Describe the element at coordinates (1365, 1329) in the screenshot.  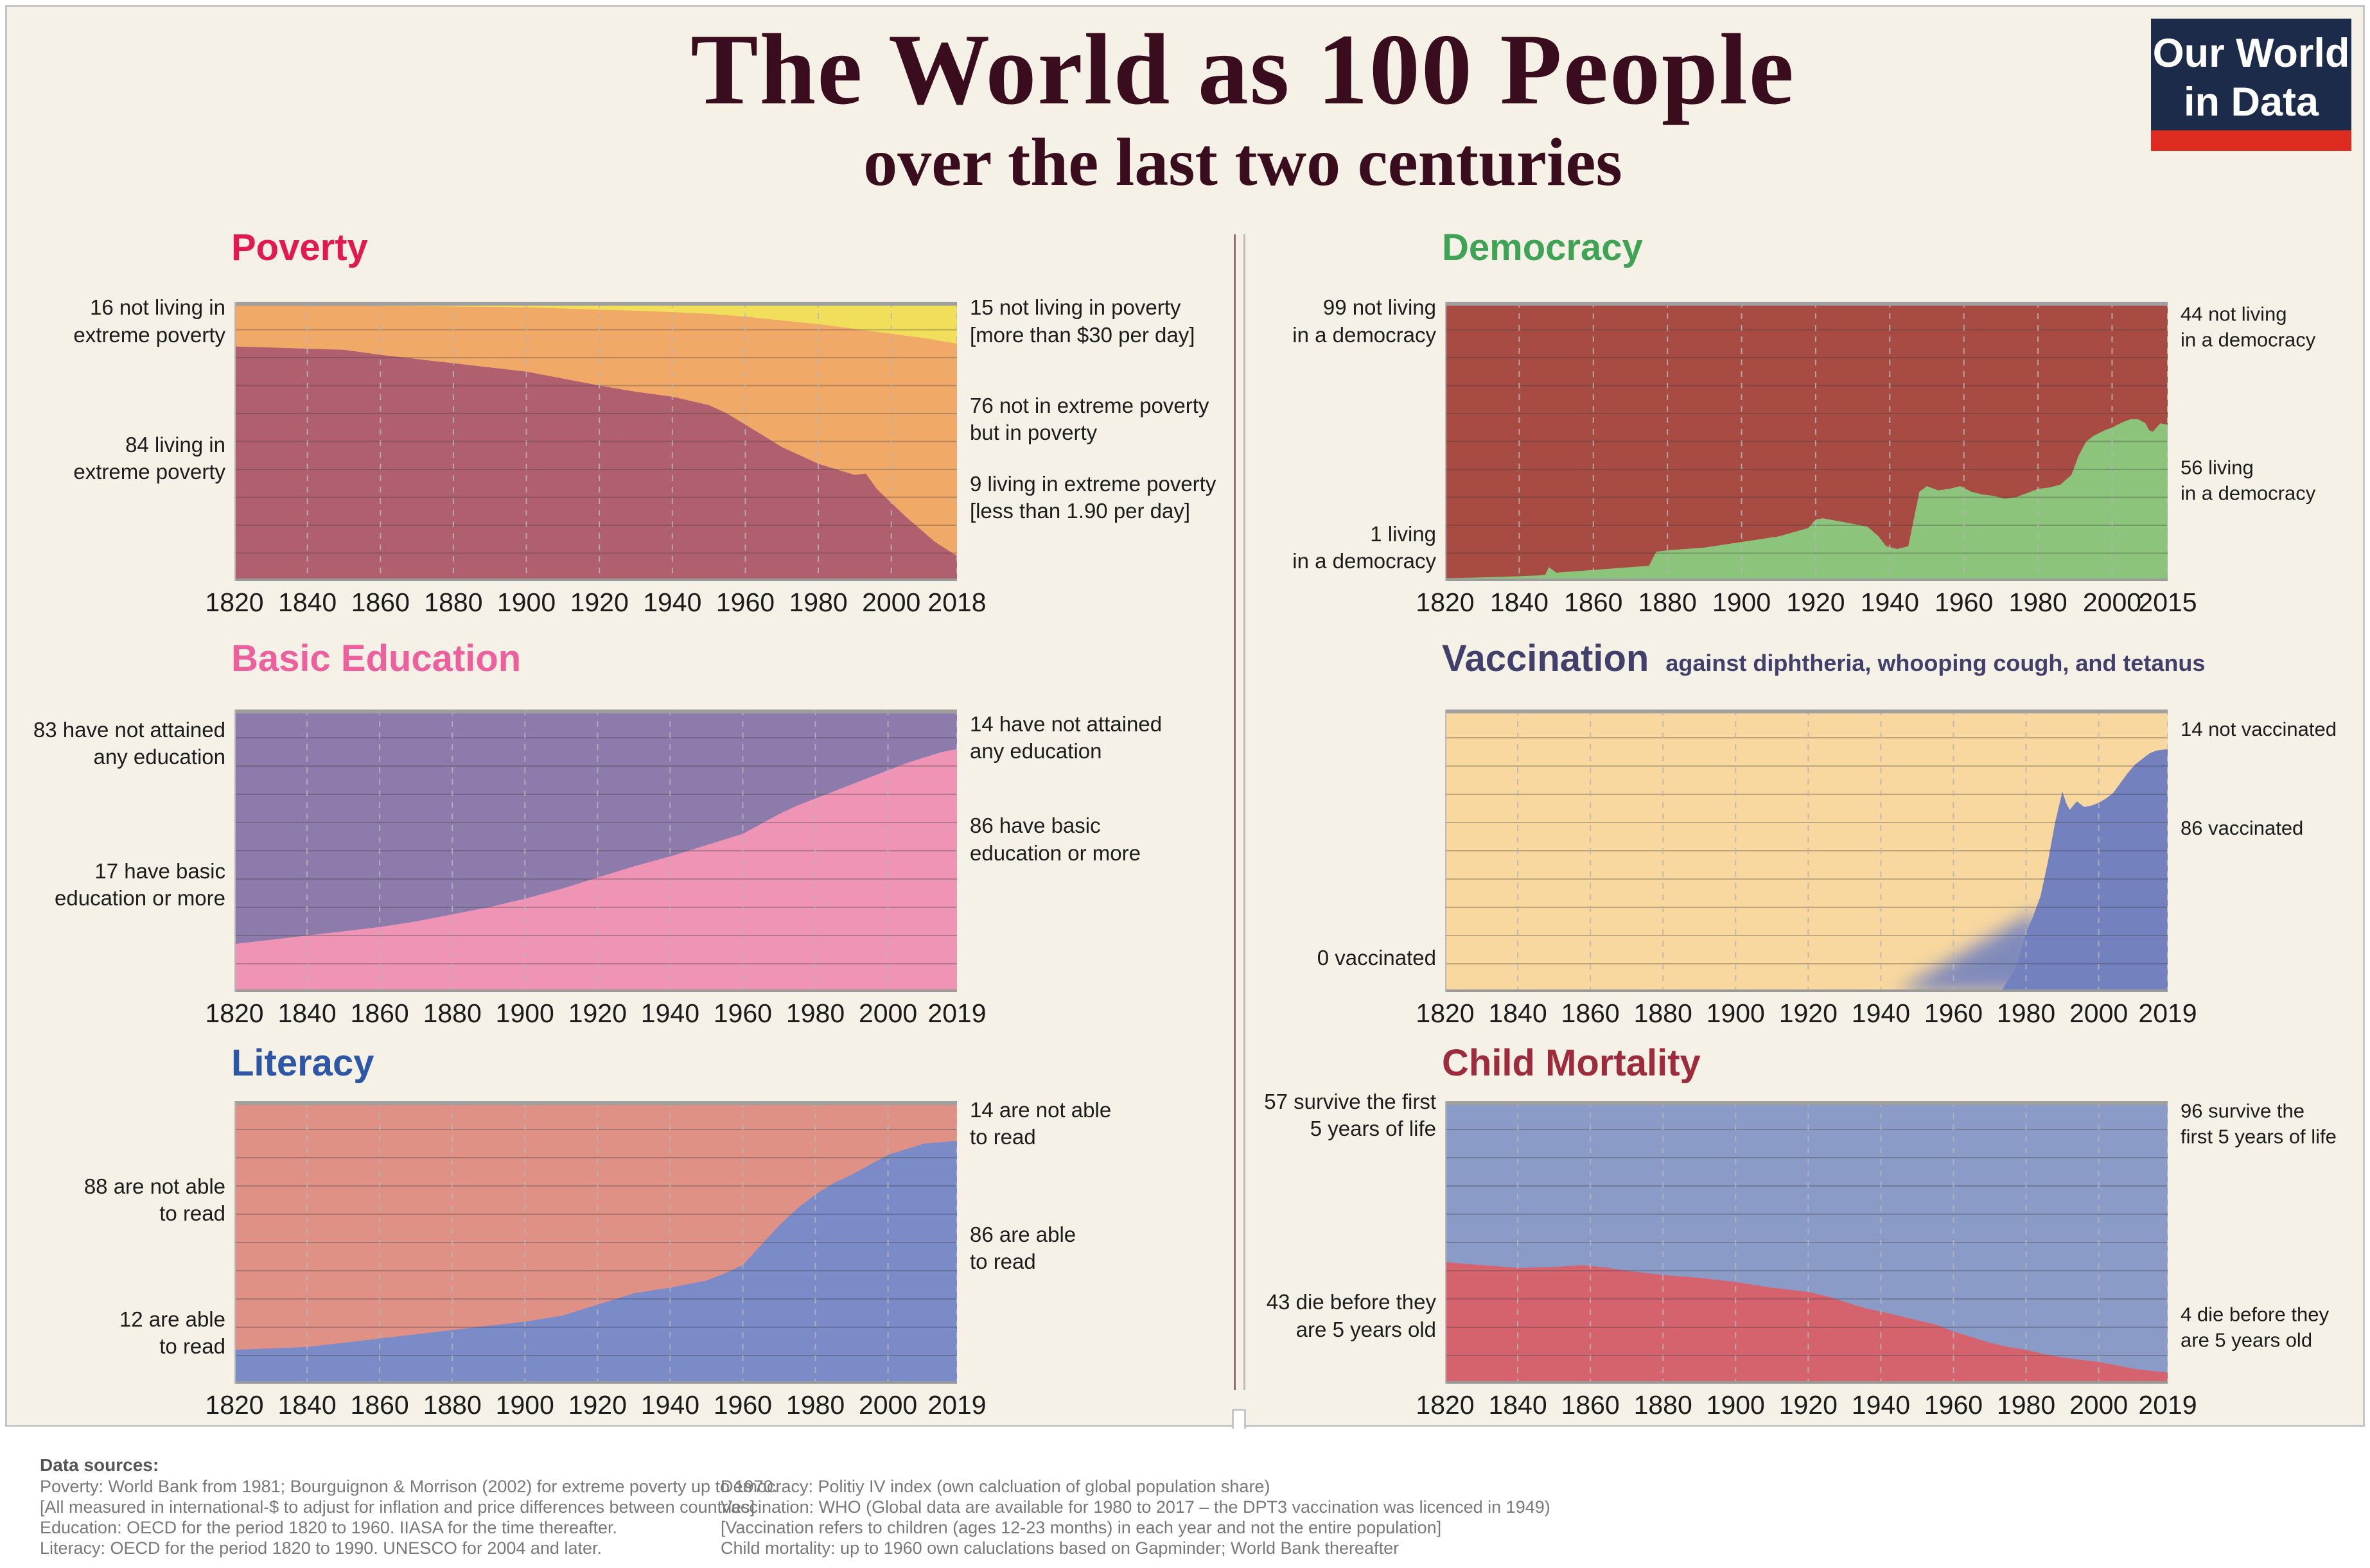
I see `chart-side-label-line: are 5 years old` at that location.